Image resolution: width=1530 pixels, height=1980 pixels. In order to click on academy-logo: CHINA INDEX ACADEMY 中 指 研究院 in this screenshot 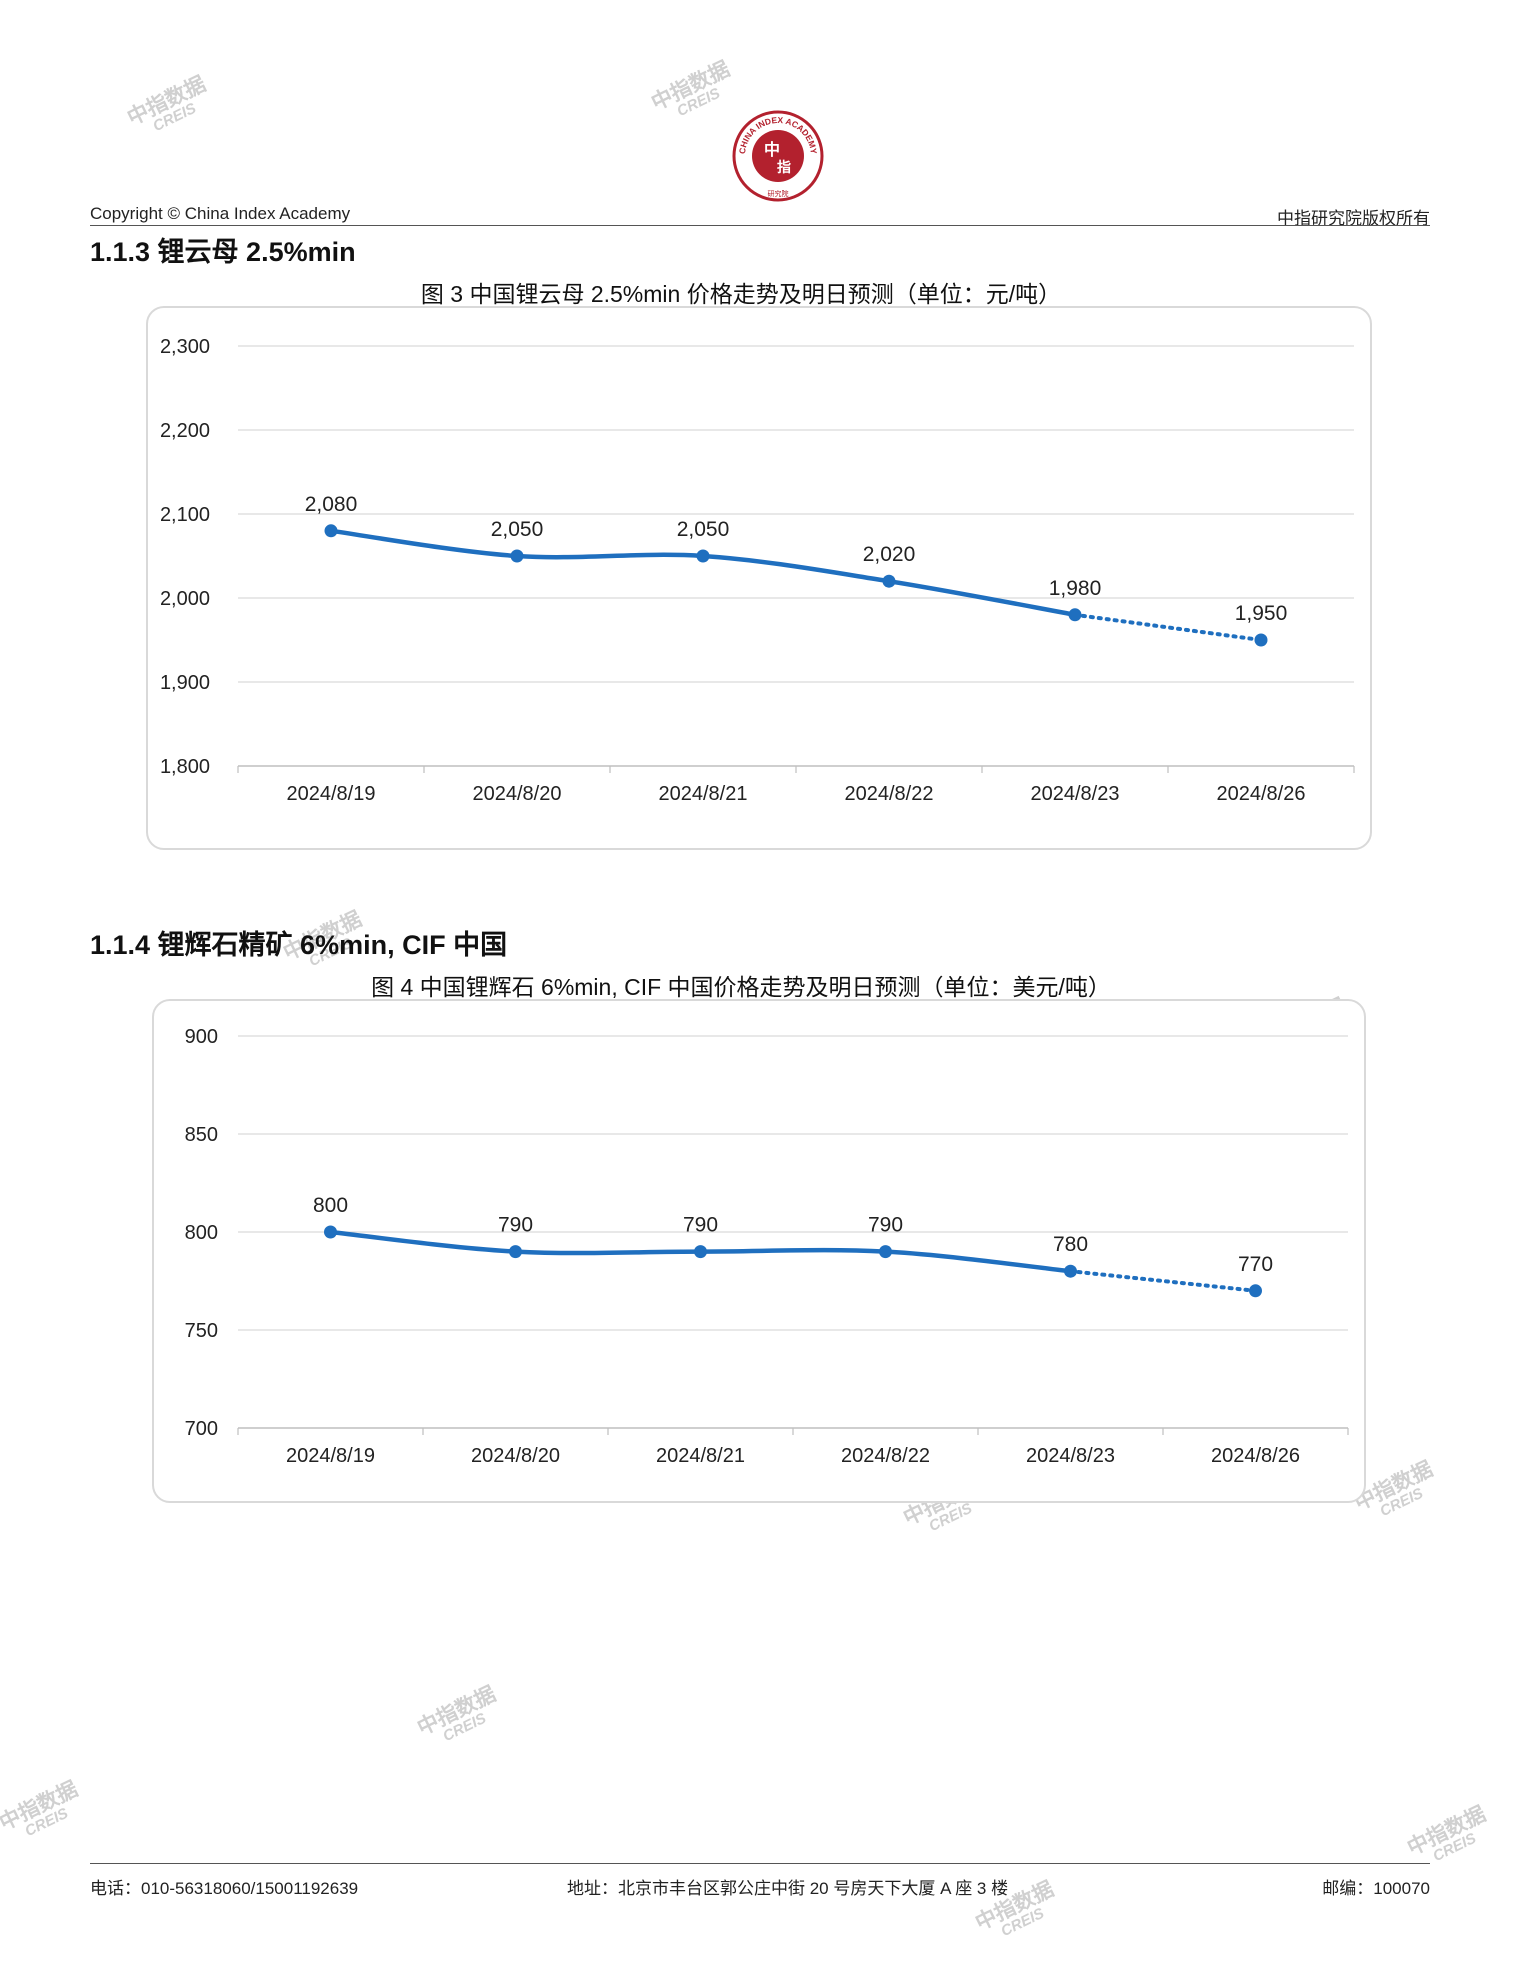, I will do `click(778, 156)`.